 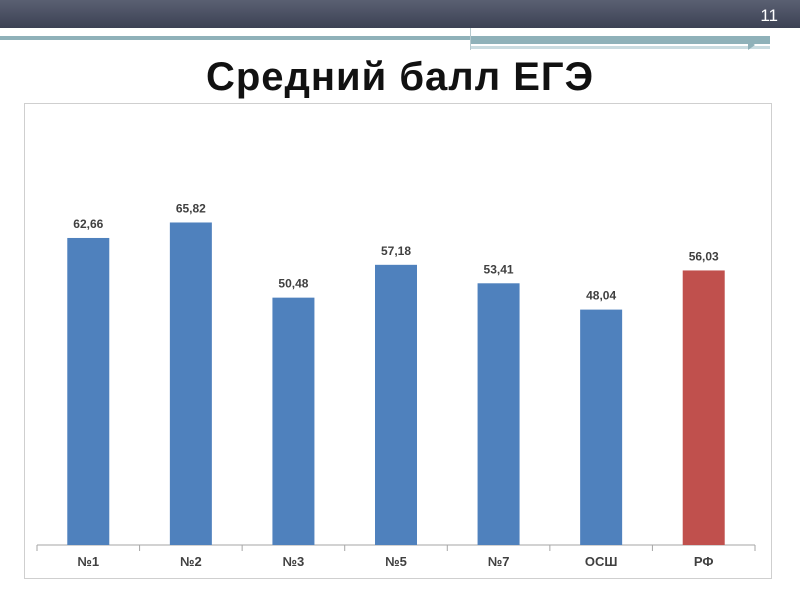 I want to click on accent-stripe, so click(x=235, y=38).